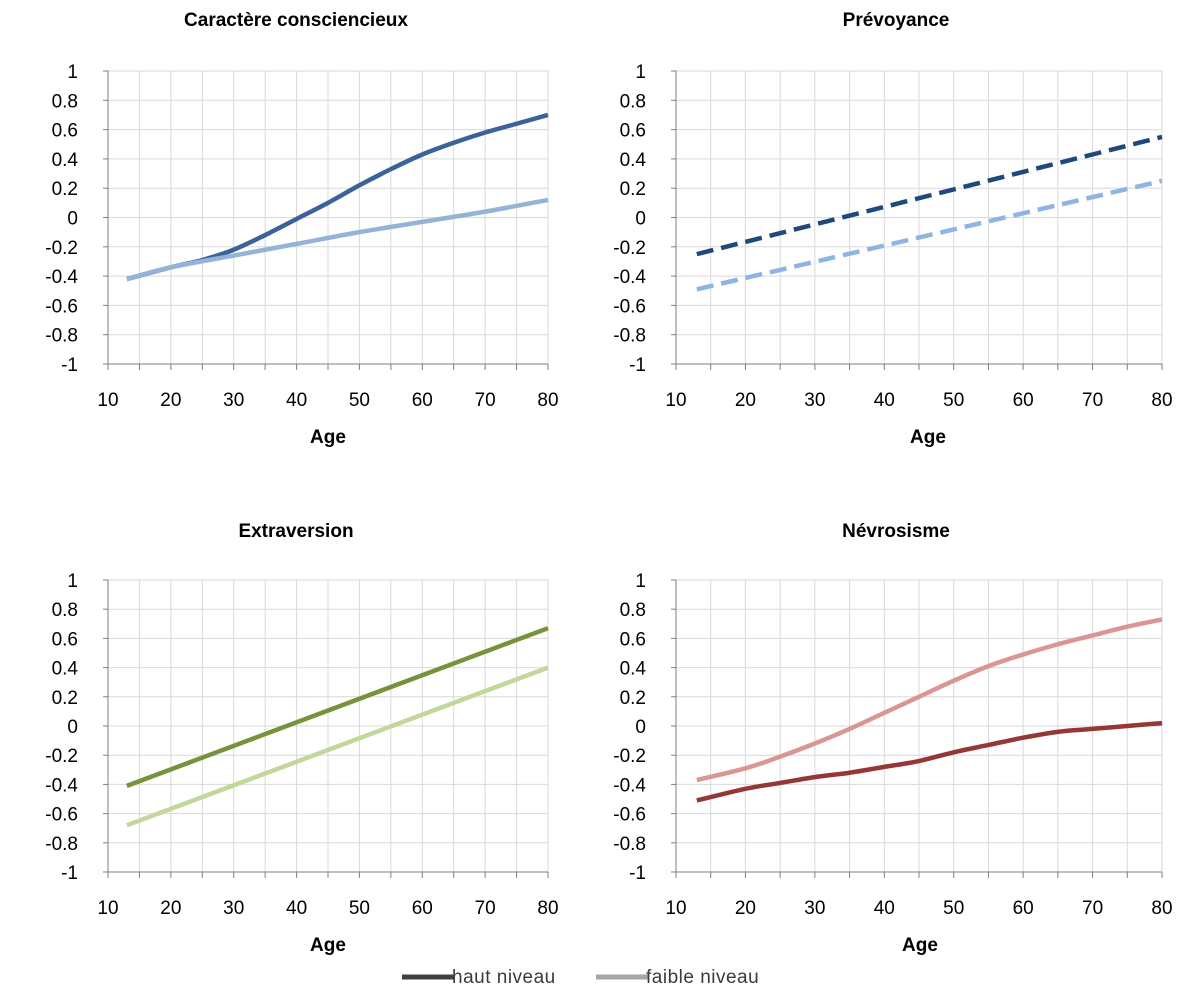  What do you see at coordinates (504, 977) in the screenshot?
I see `legend-label-high: haut niveau` at bounding box center [504, 977].